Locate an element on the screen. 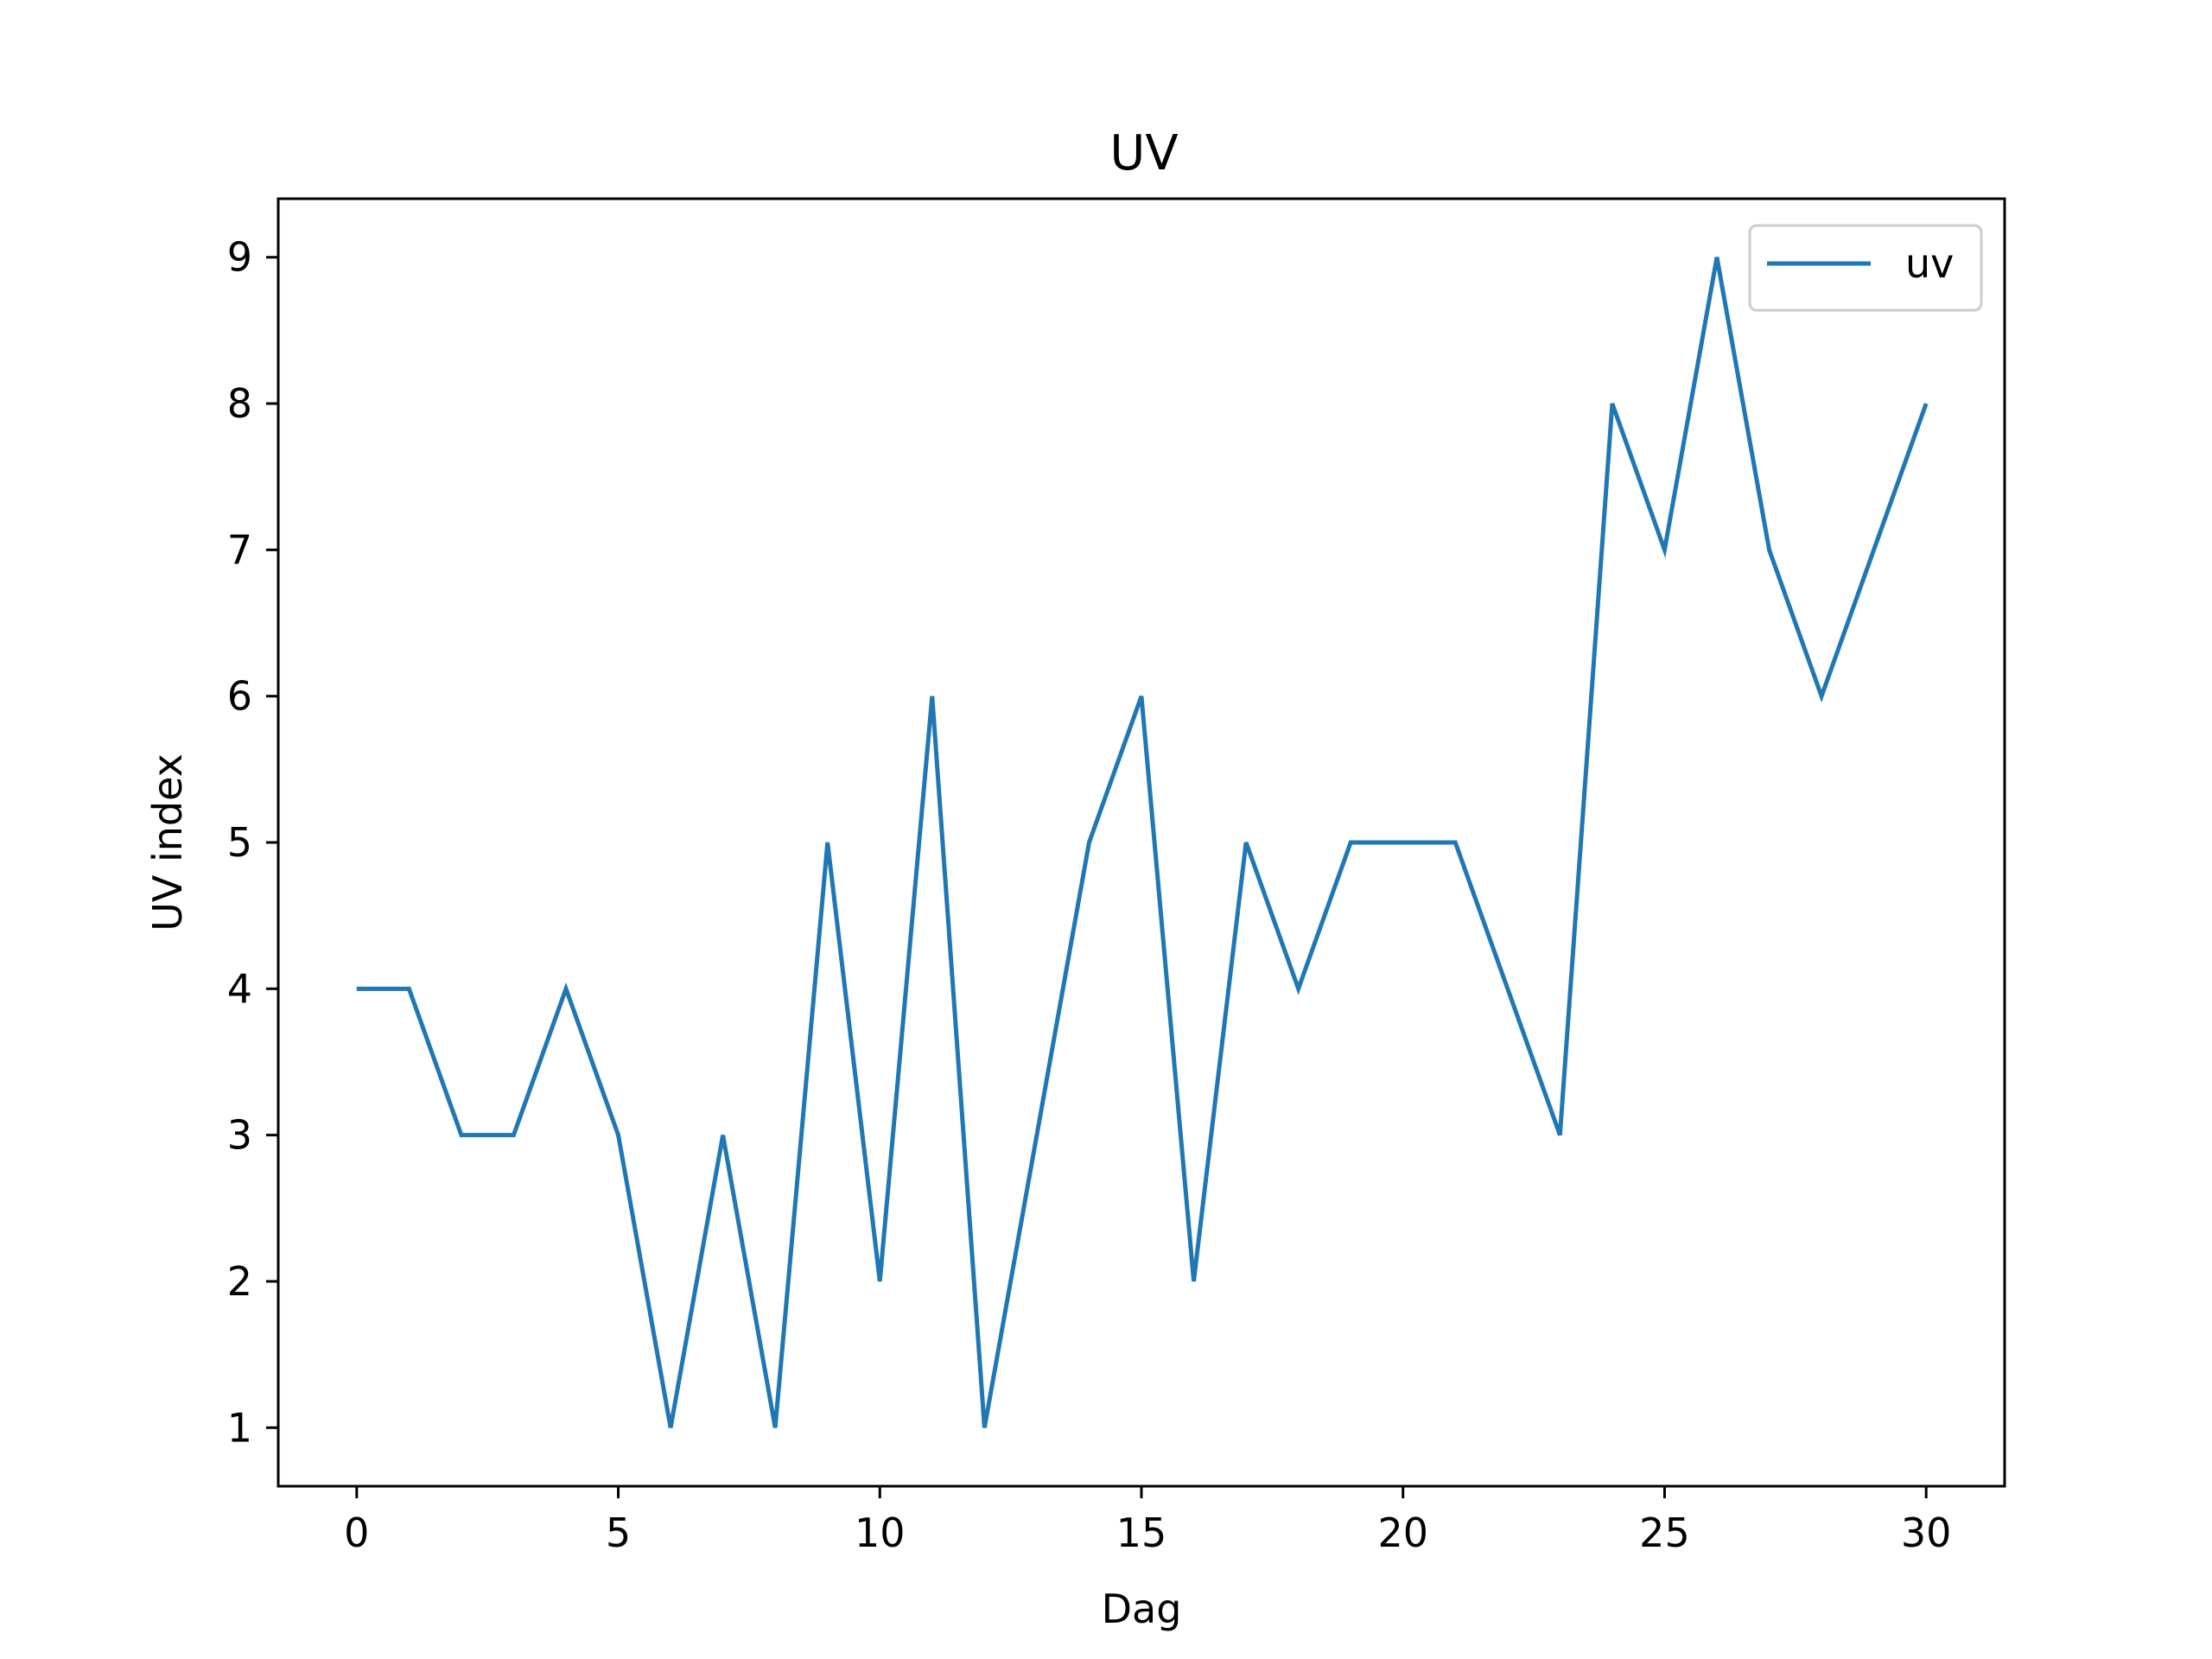  x-axis: 0 5 10 15 20 25 30 is located at coordinates (1147, 1521).